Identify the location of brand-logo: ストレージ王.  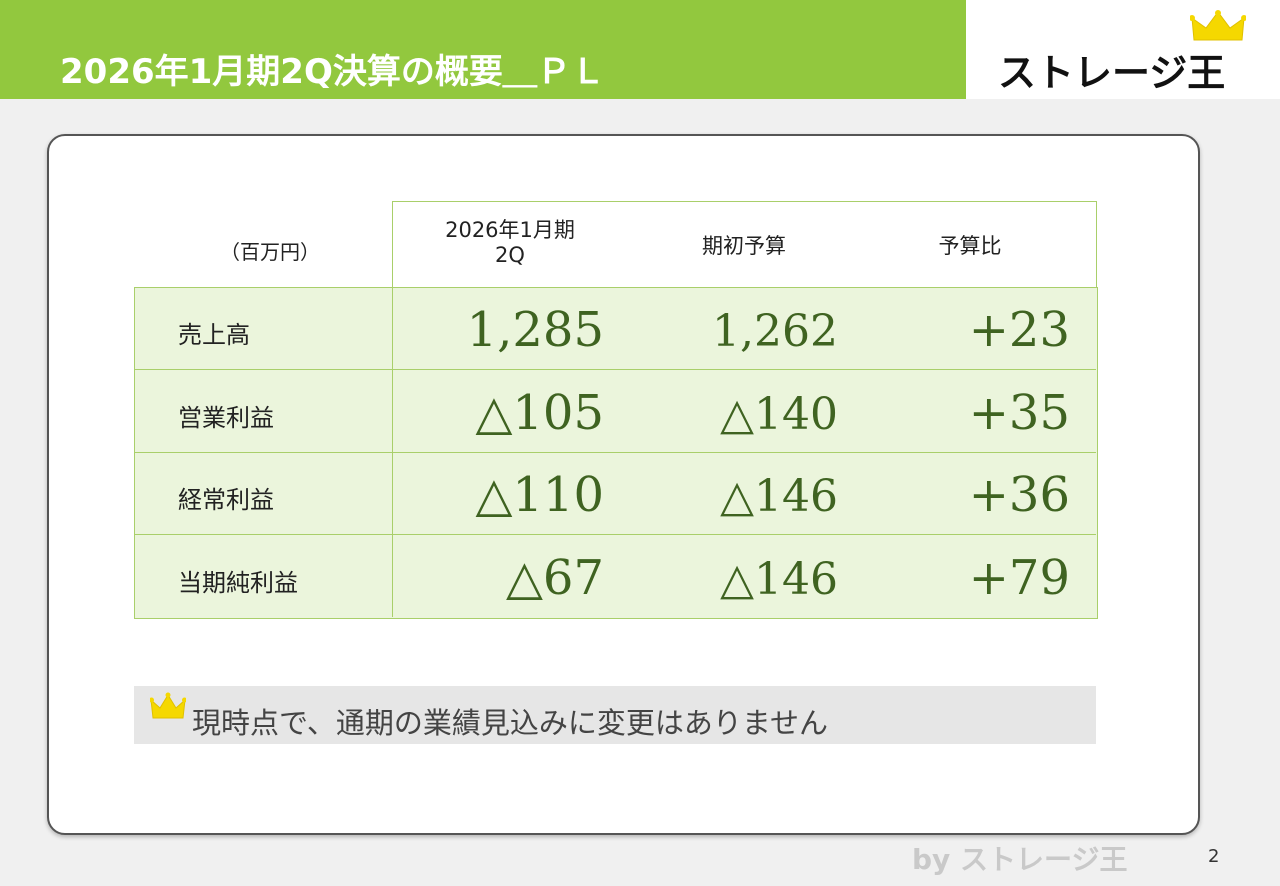
(1112, 73).